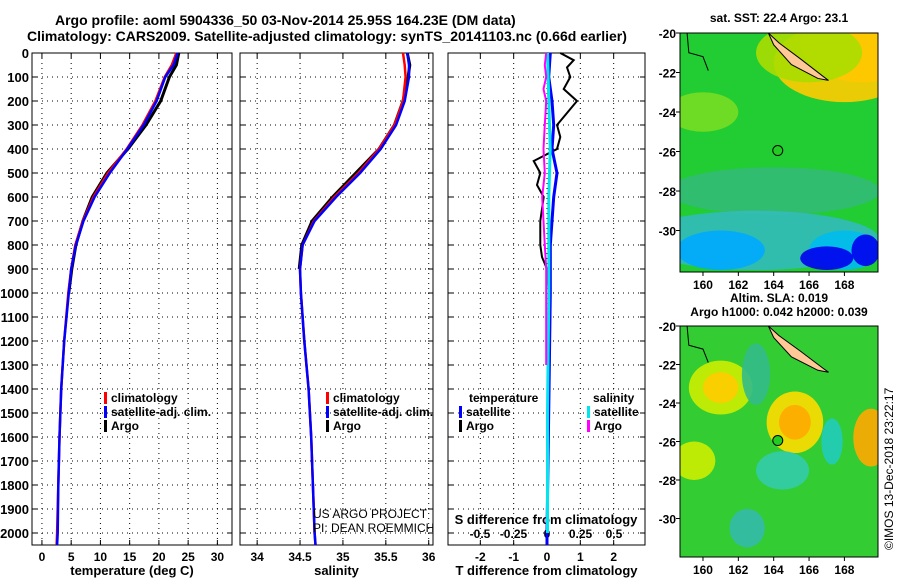  I want to click on argo-s-diff-line, so click(544, 208).